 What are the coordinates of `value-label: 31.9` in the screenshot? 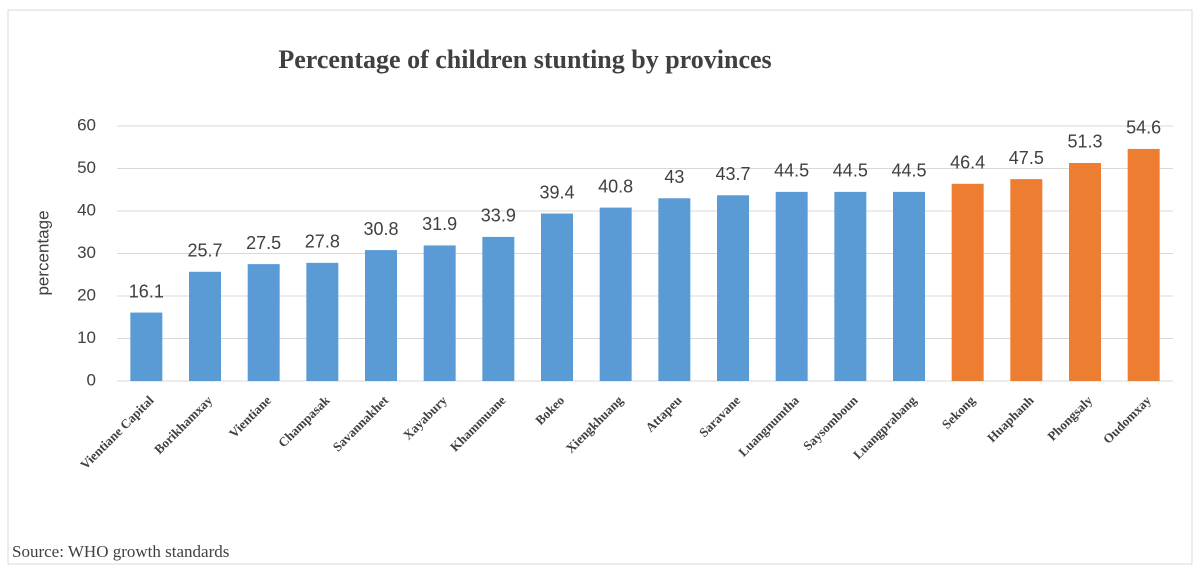 It's located at (439, 224).